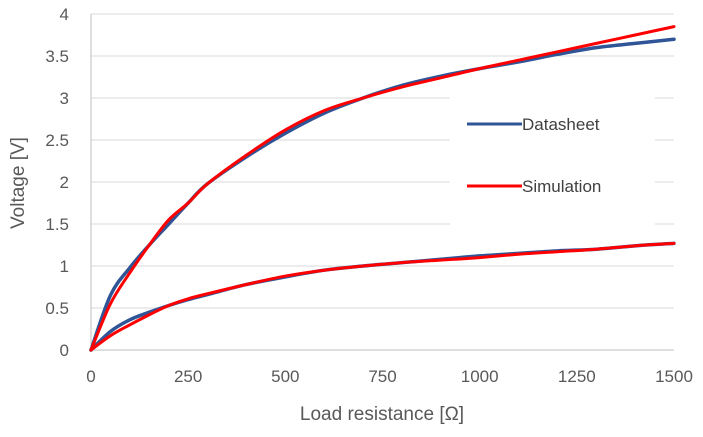 The image size is (703, 437). I want to click on x-tick-label: 750, so click(382, 376).